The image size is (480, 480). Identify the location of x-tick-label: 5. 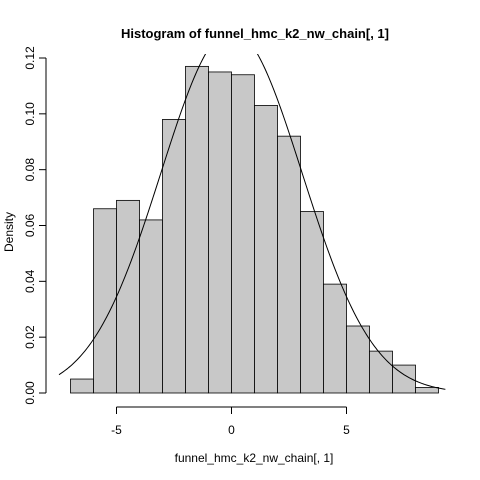
(346, 430).